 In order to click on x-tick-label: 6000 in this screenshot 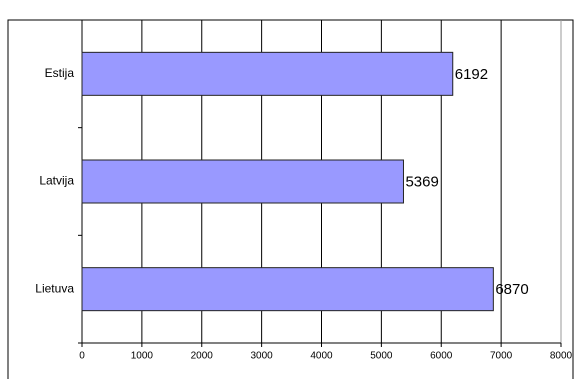, I will do `click(441, 356)`.